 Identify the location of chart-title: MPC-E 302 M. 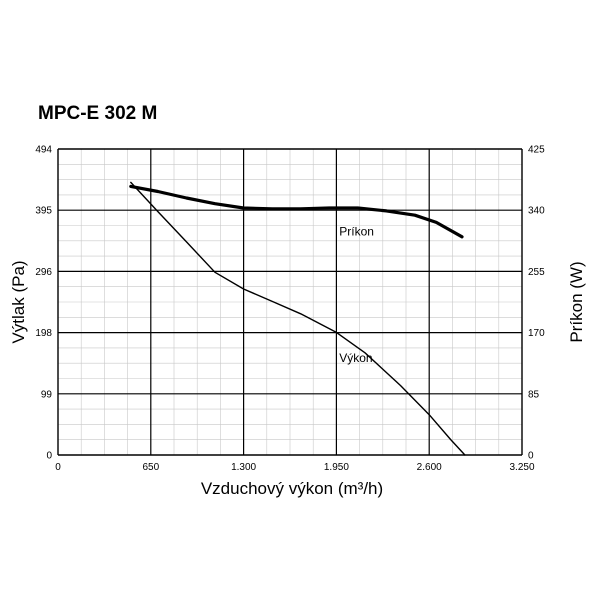
(98, 113).